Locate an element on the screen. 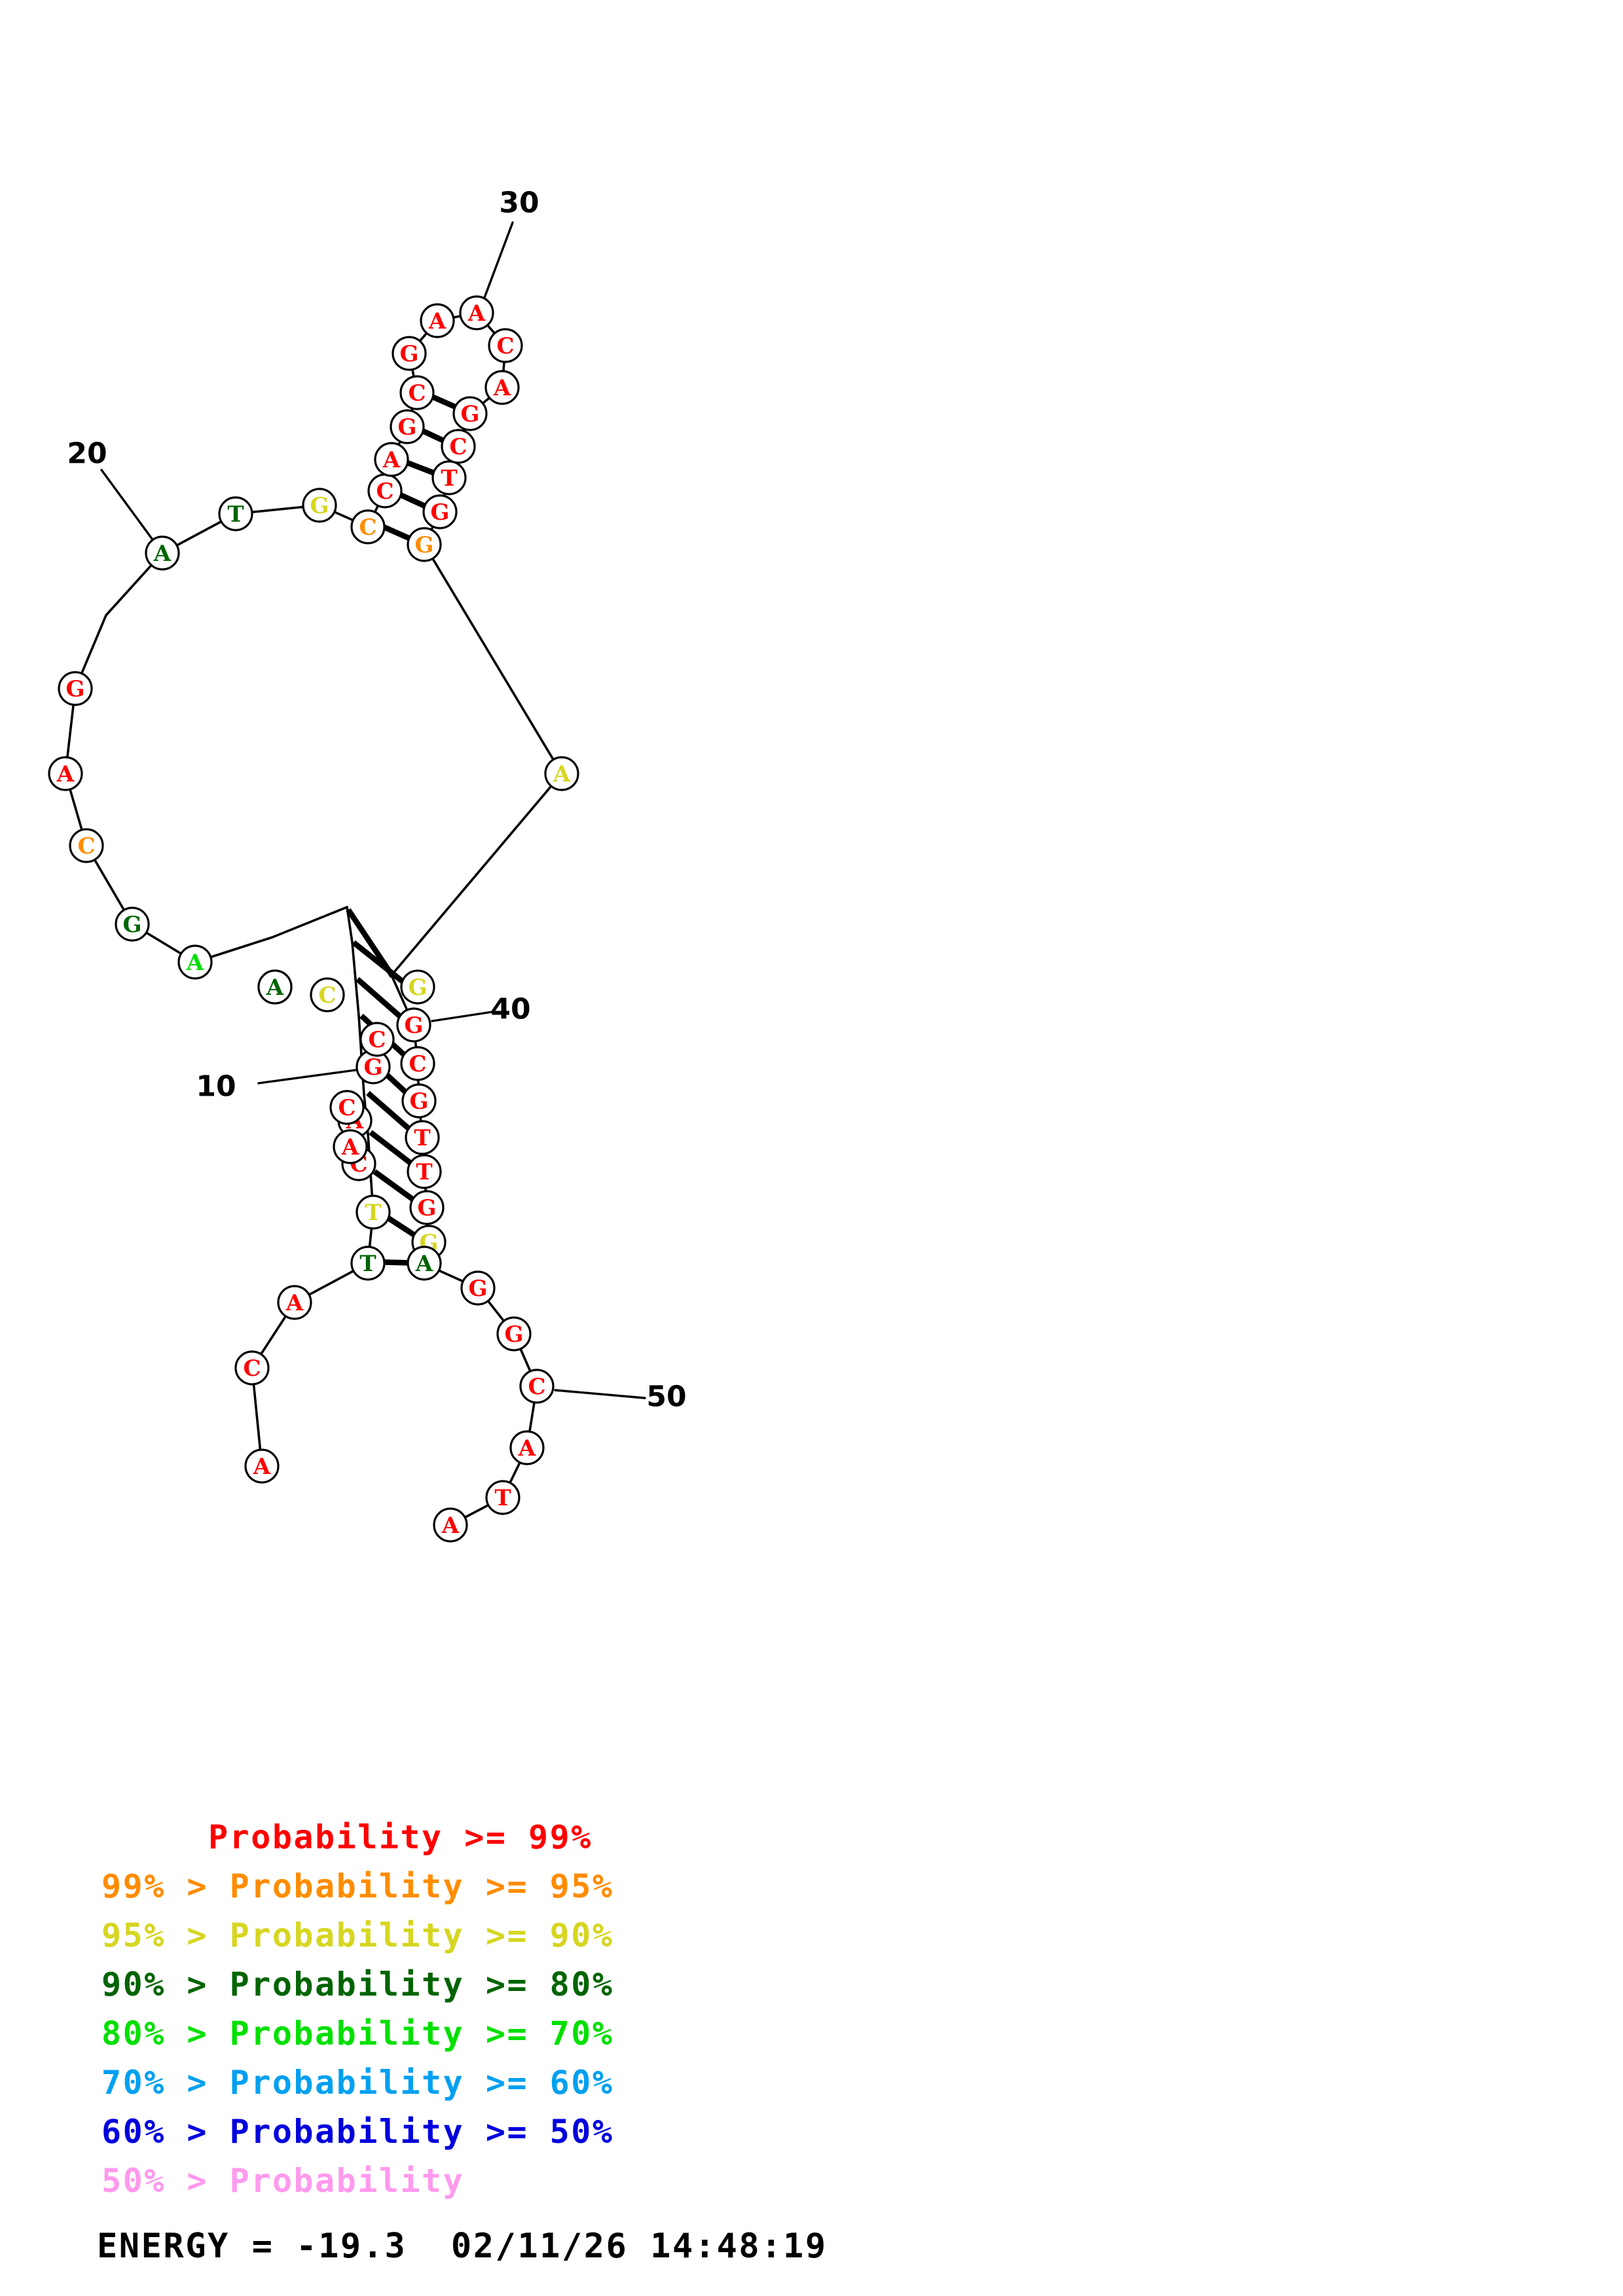  nucleotide-52: T is located at coordinates (502, 1497).